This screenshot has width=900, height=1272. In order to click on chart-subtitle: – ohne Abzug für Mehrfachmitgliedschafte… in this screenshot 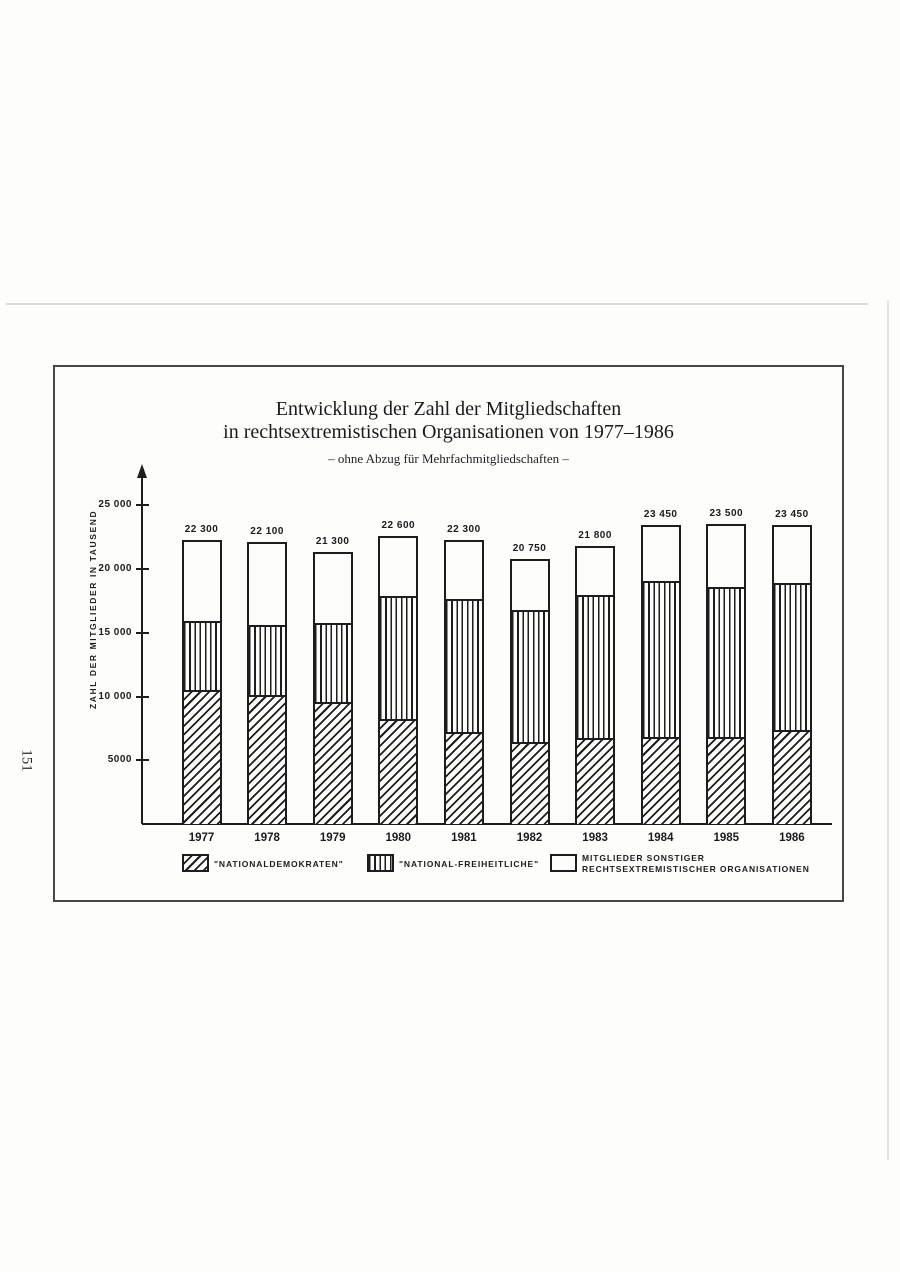, I will do `click(448, 458)`.